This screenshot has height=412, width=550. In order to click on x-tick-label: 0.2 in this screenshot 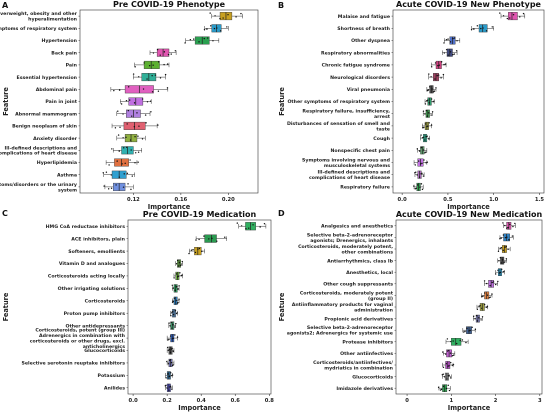, I will do `click(168, 401)`.